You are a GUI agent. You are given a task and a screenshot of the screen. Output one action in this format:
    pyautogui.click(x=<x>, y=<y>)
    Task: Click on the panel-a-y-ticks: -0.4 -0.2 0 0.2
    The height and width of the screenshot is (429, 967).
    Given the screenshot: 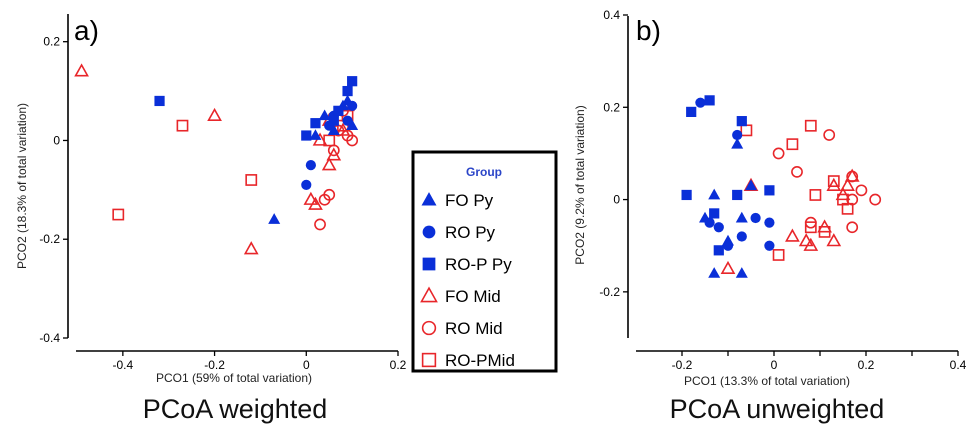 What is the action you would take?
    pyautogui.click(x=53, y=190)
    